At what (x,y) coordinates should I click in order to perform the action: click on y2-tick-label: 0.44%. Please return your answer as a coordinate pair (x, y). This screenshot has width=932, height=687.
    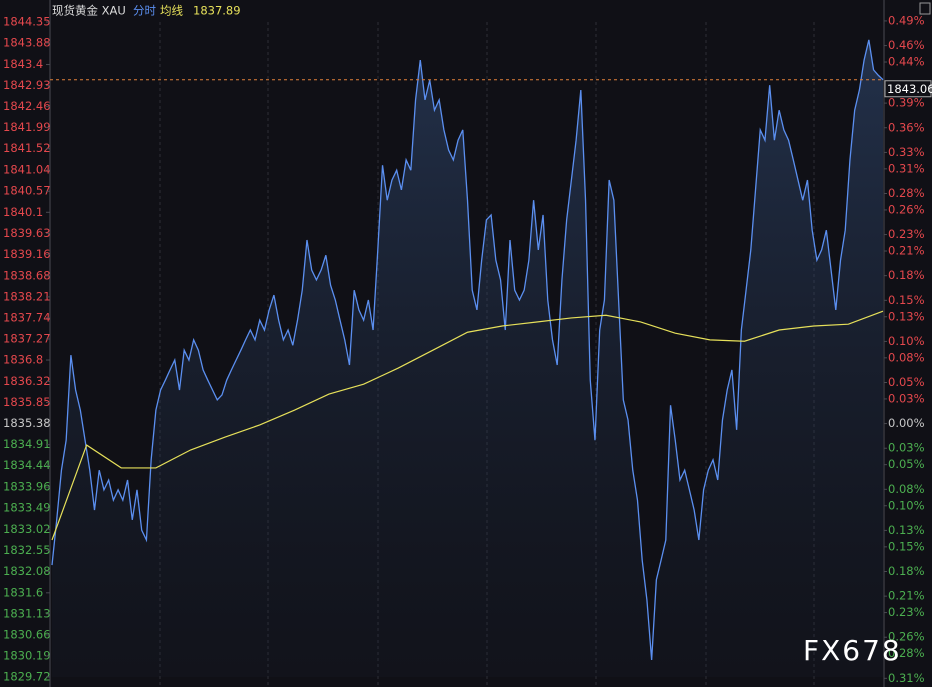
    Looking at the image, I should click on (906, 62).